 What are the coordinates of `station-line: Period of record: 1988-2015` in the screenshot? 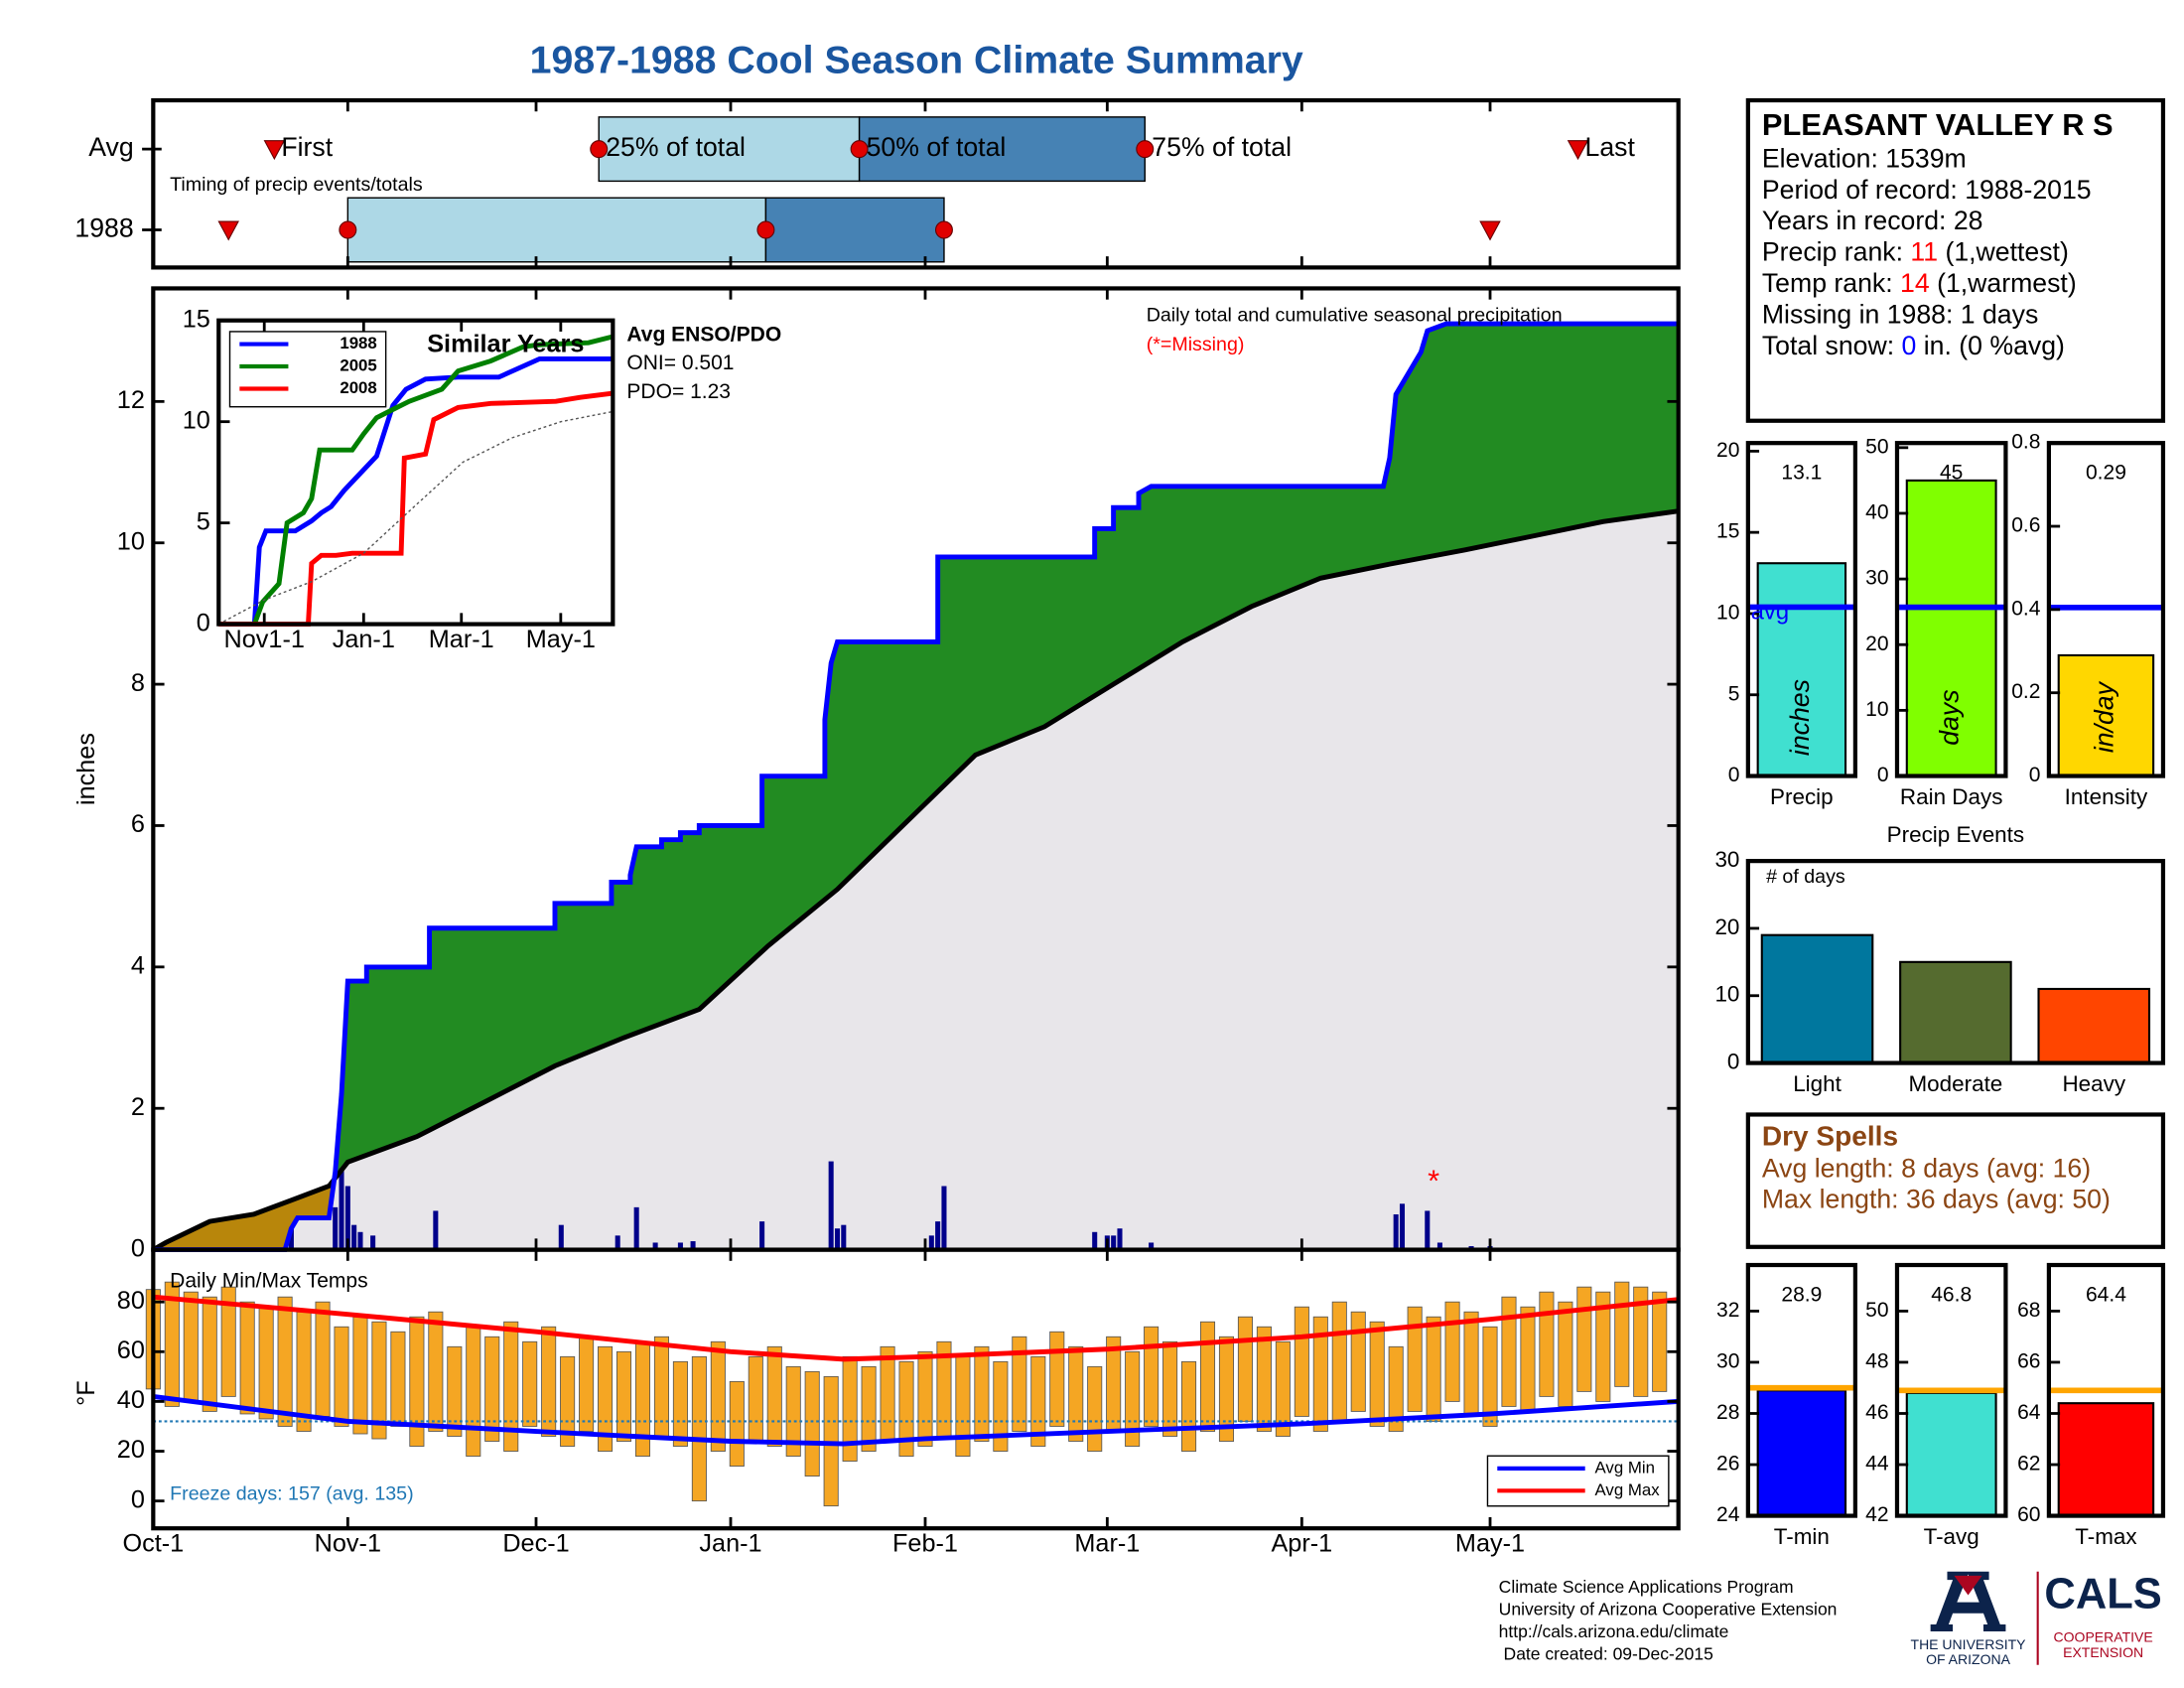 It's located at (1927, 190).